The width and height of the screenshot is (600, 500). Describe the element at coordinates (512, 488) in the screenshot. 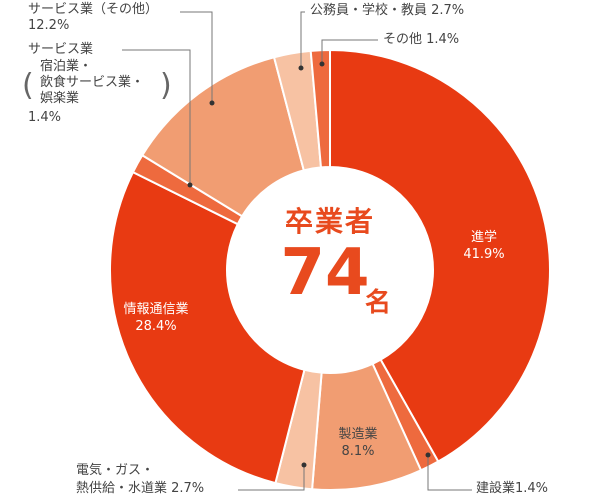

I see `label-kensetsu: 建設業1.4%` at that location.